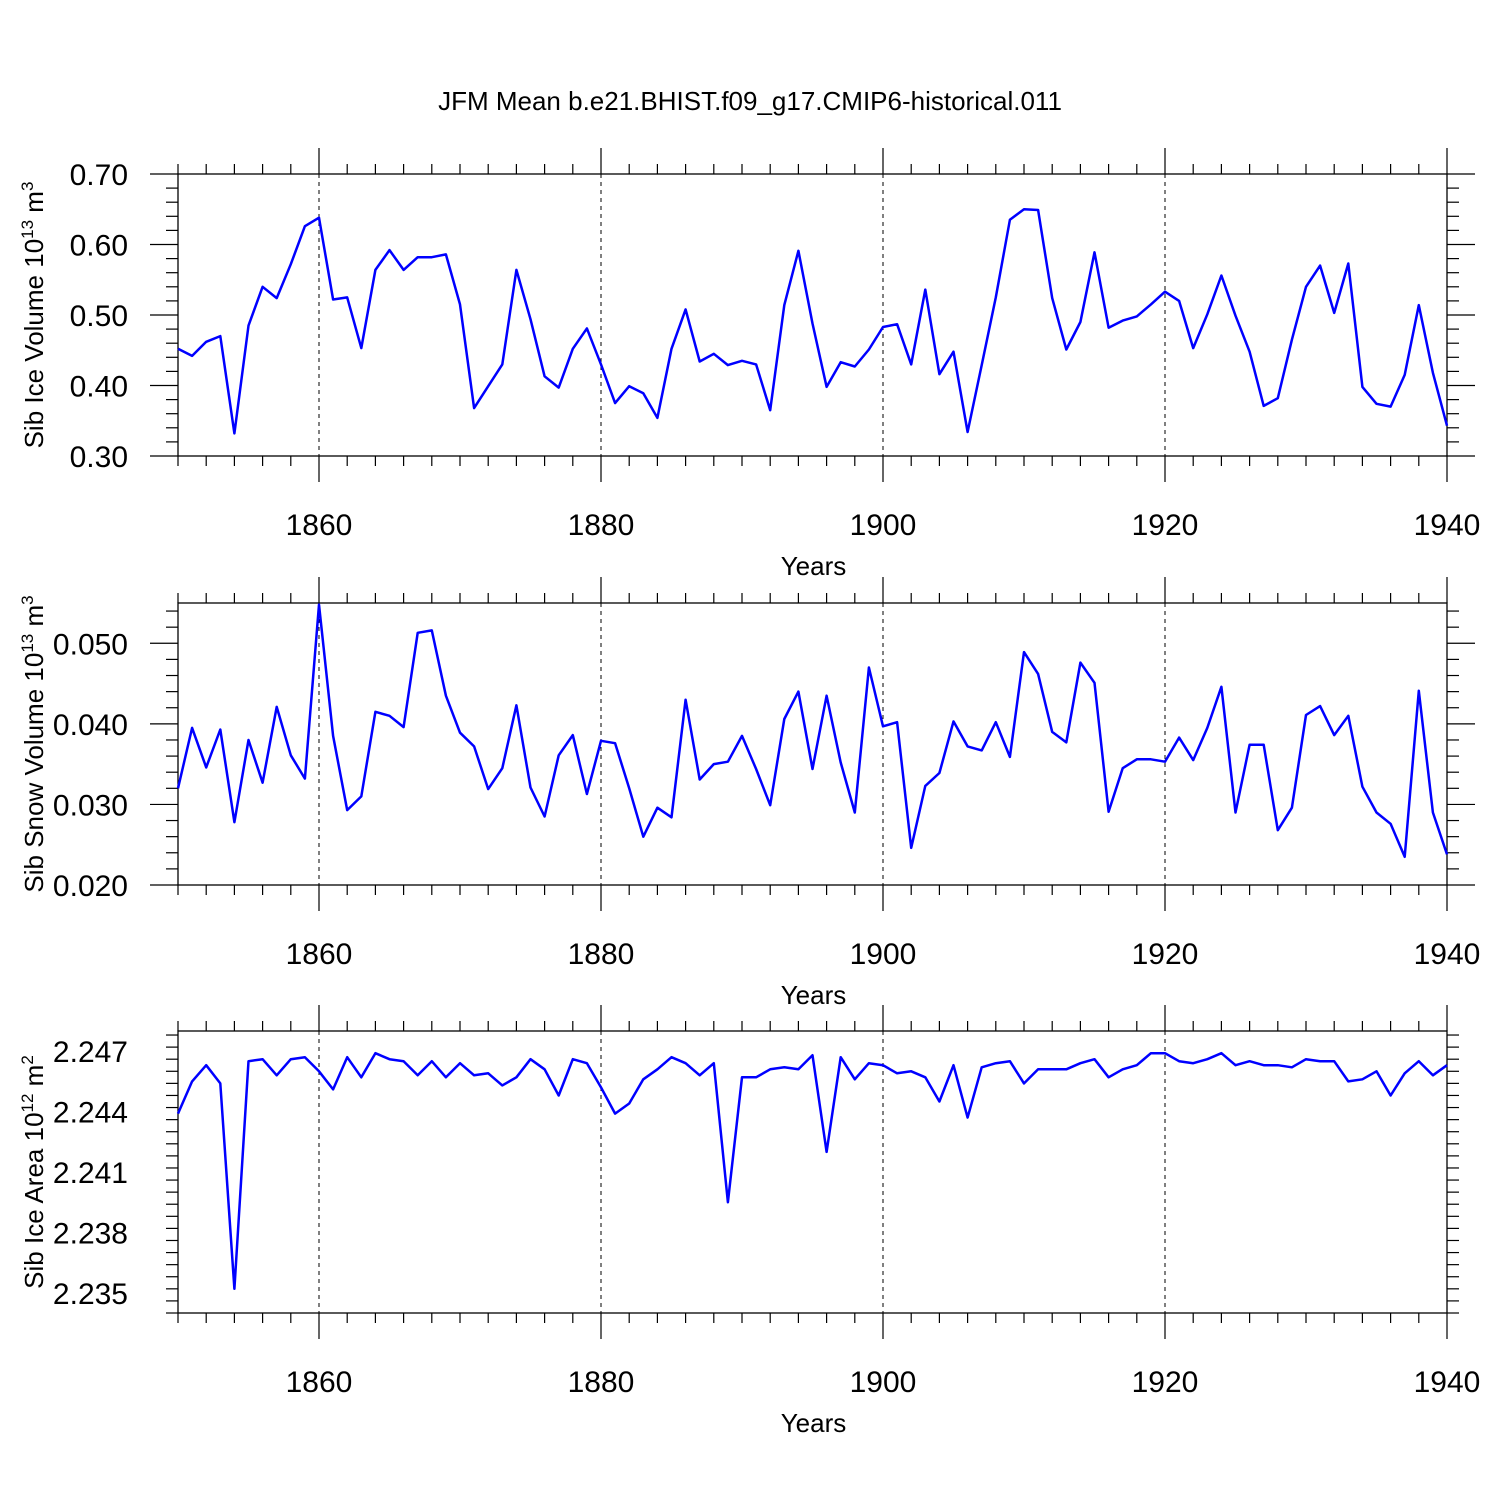 The width and height of the screenshot is (1500, 1500). I want to click on y-axis-label-ylabel-main: Sib Ice Volume 10, so click(34, 344).